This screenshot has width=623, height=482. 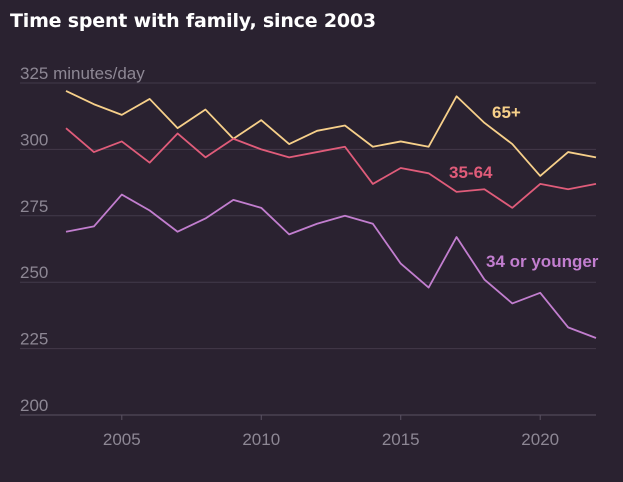 I want to click on x-axis-tick-labels: 2005 2010 2015 2020, so click(x=331, y=432).